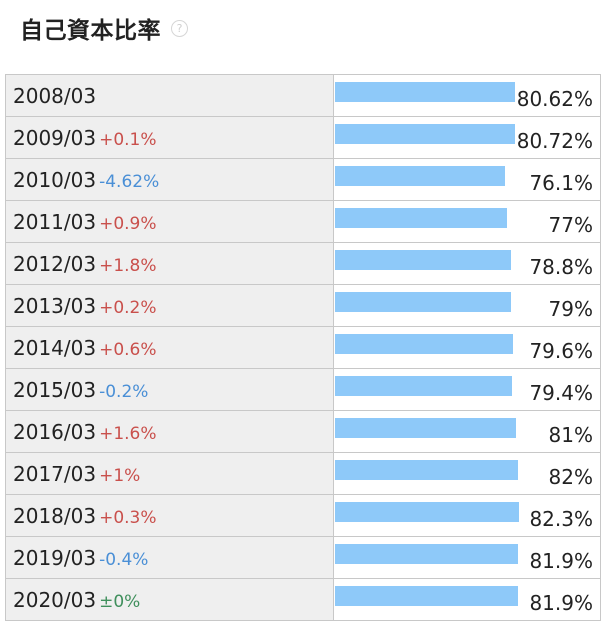 The width and height of the screenshot is (606, 630). Describe the element at coordinates (128, 307) in the screenshot. I see `change-label: +0.2%` at that location.